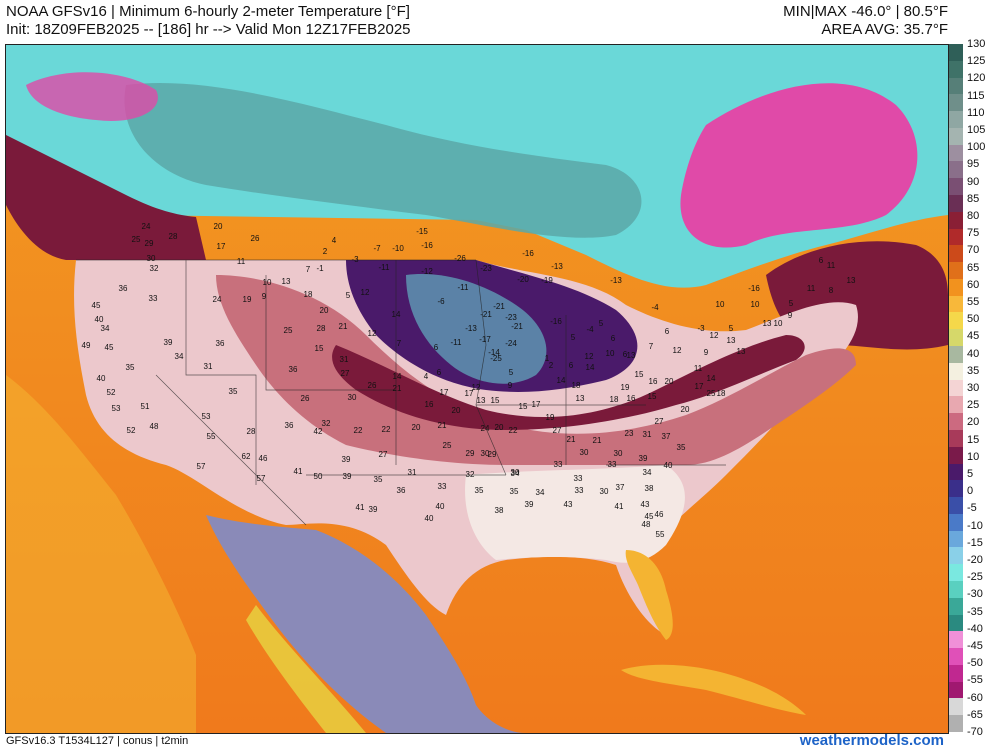 This screenshot has height=750, width=1000. What do you see at coordinates (975, 594) in the screenshot?
I see `colorbar-tick-label: -30` at bounding box center [975, 594].